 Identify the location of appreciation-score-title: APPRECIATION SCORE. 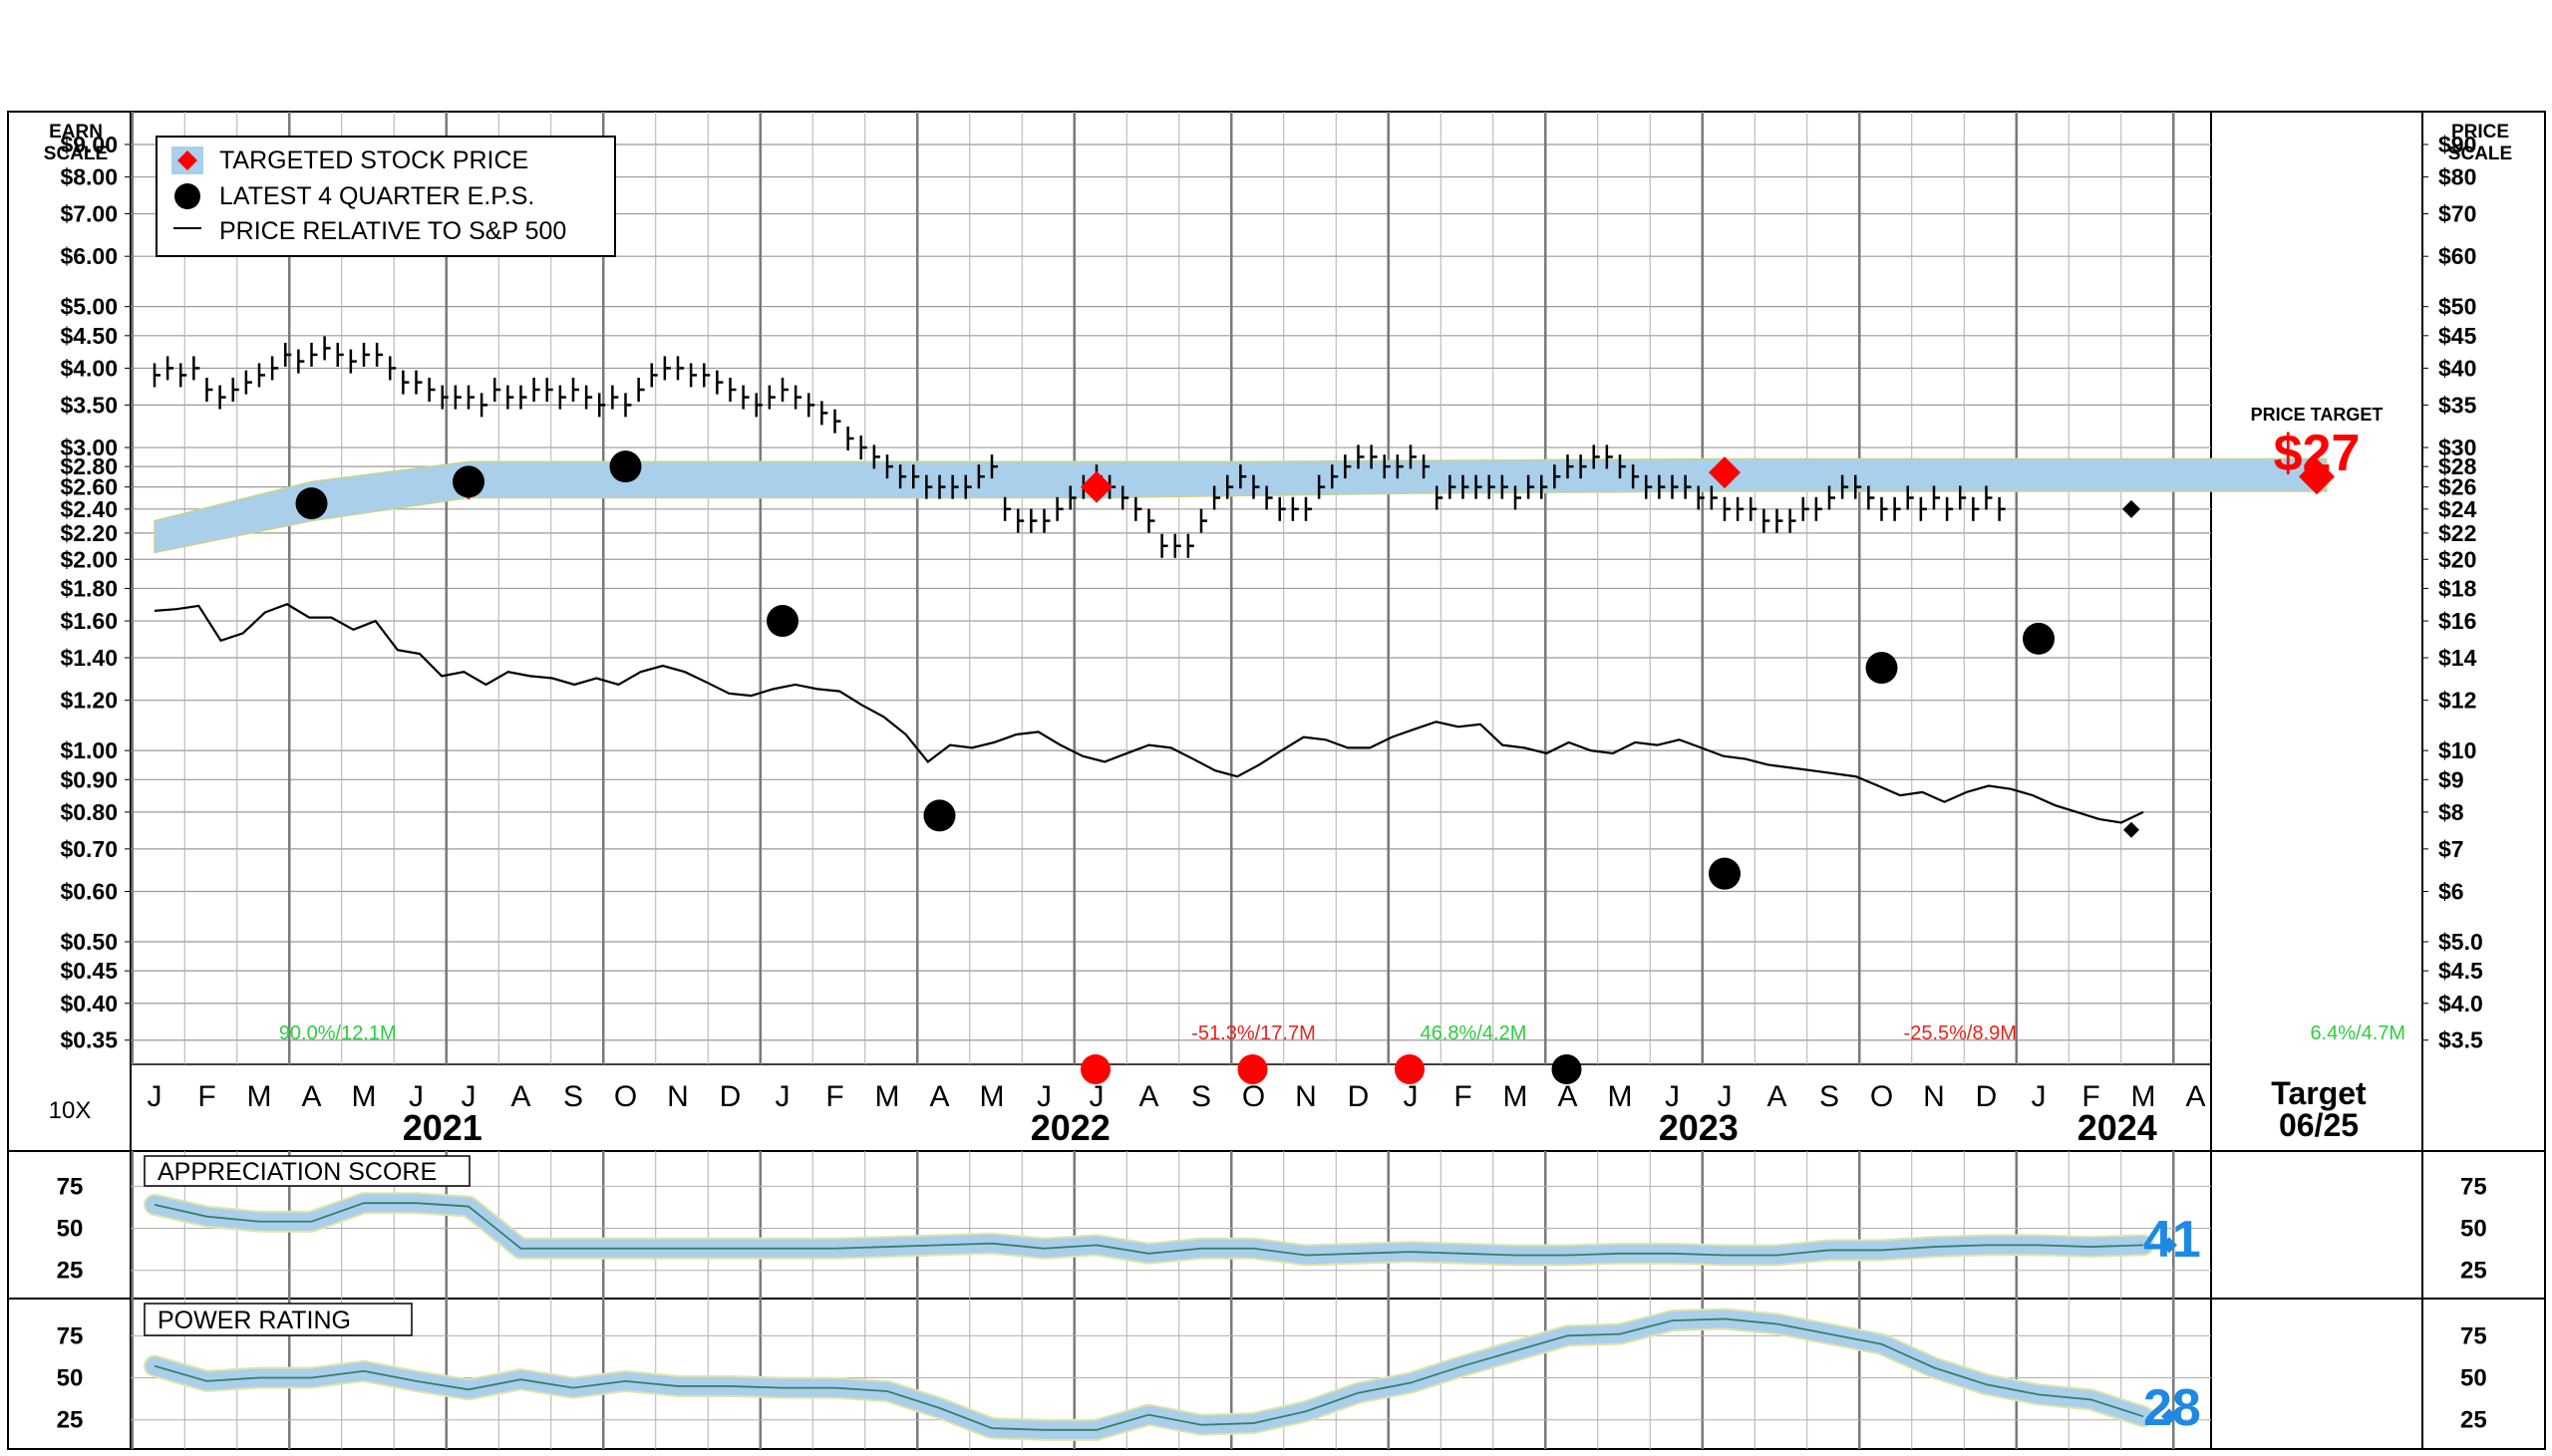
(297, 1172).